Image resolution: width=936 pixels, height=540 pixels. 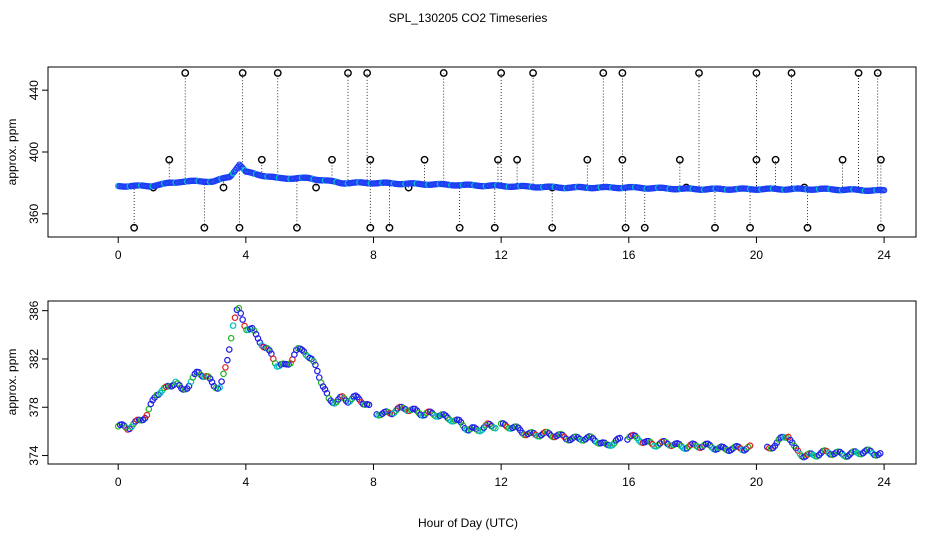 What do you see at coordinates (118, 482) in the screenshot?
I see `p1-xtick-label-0: 0` at bounding box center [118, 482].